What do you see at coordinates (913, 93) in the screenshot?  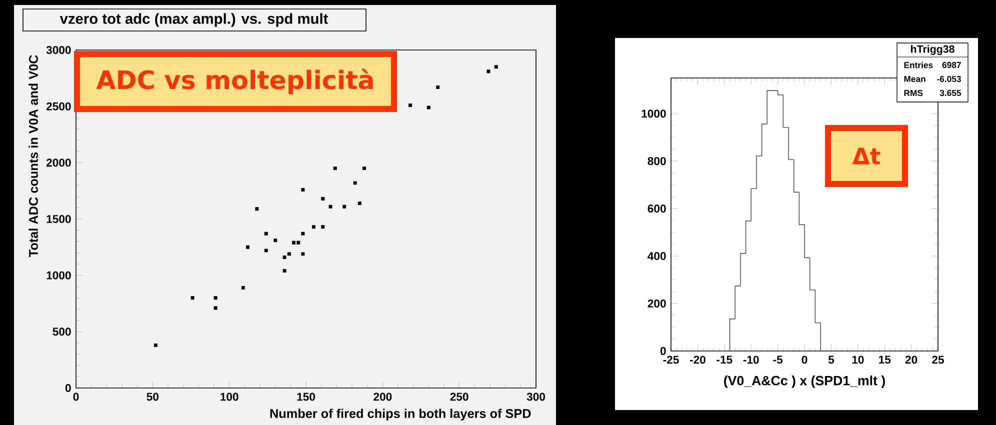 I see `annotation: RMS` at bounding box center [913, 93].